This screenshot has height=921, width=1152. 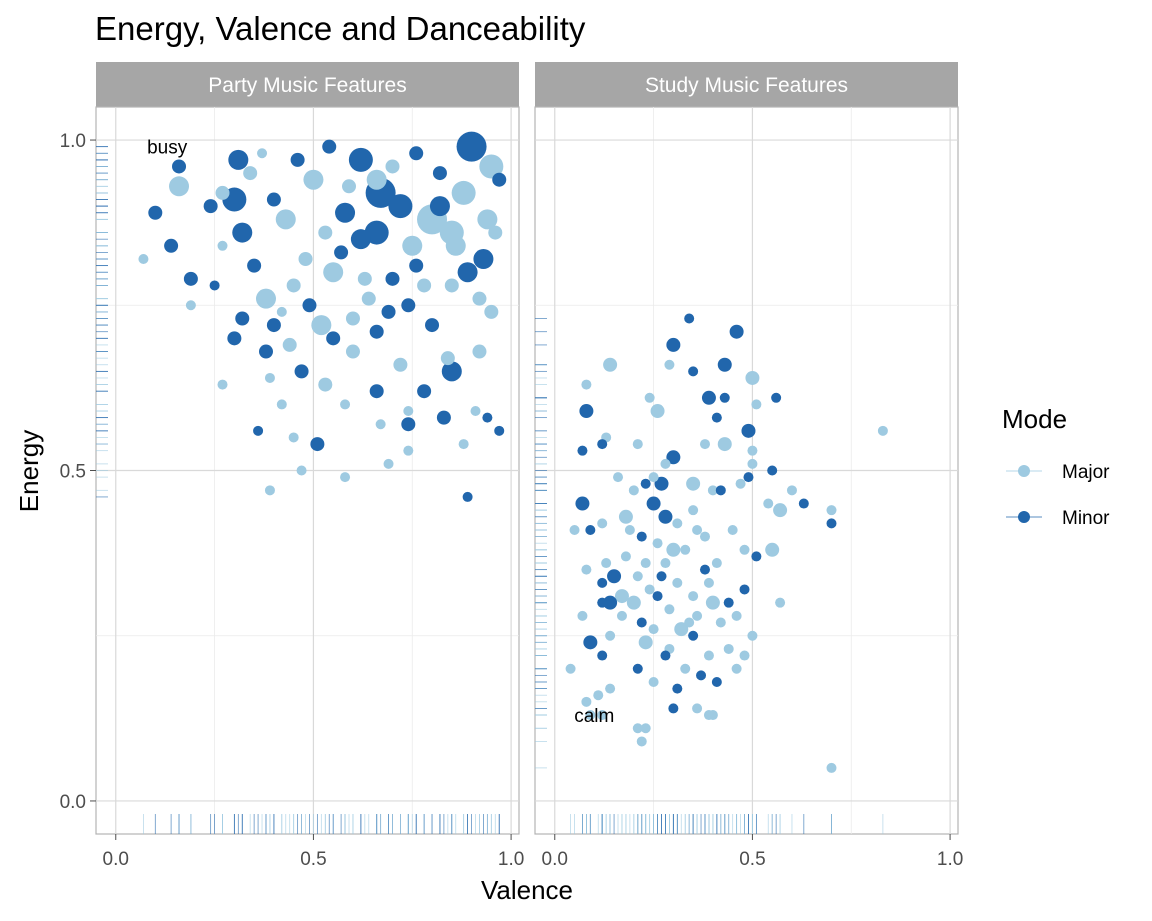 What do you see at coordinates (1086, 518) in the screenshot?
I see `legend-label: Minor` at bounding box center [1086, 518].